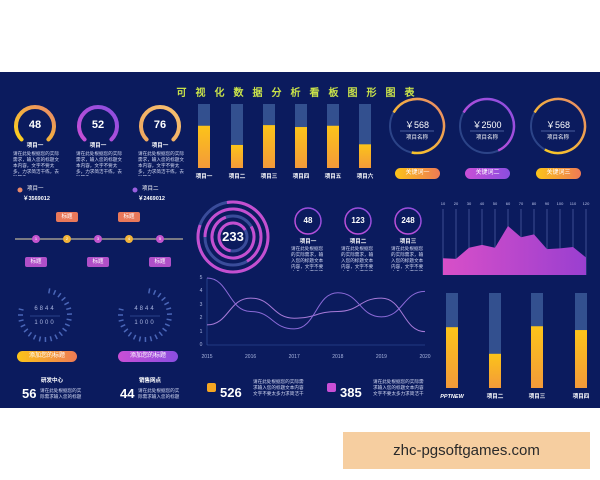  I want to click on keyword-button: 关键词三, so click(558, 173).